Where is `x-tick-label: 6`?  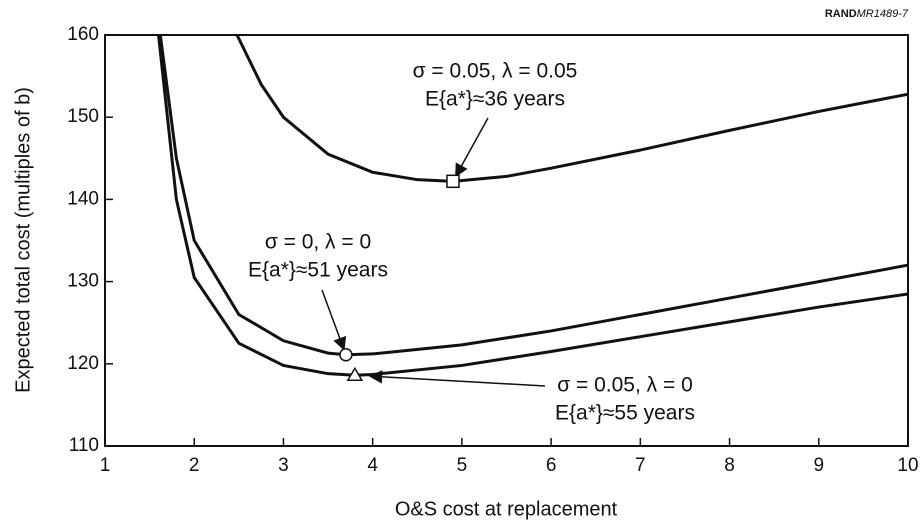
x-tick-label: 6 is located at coordinates (551, 465).